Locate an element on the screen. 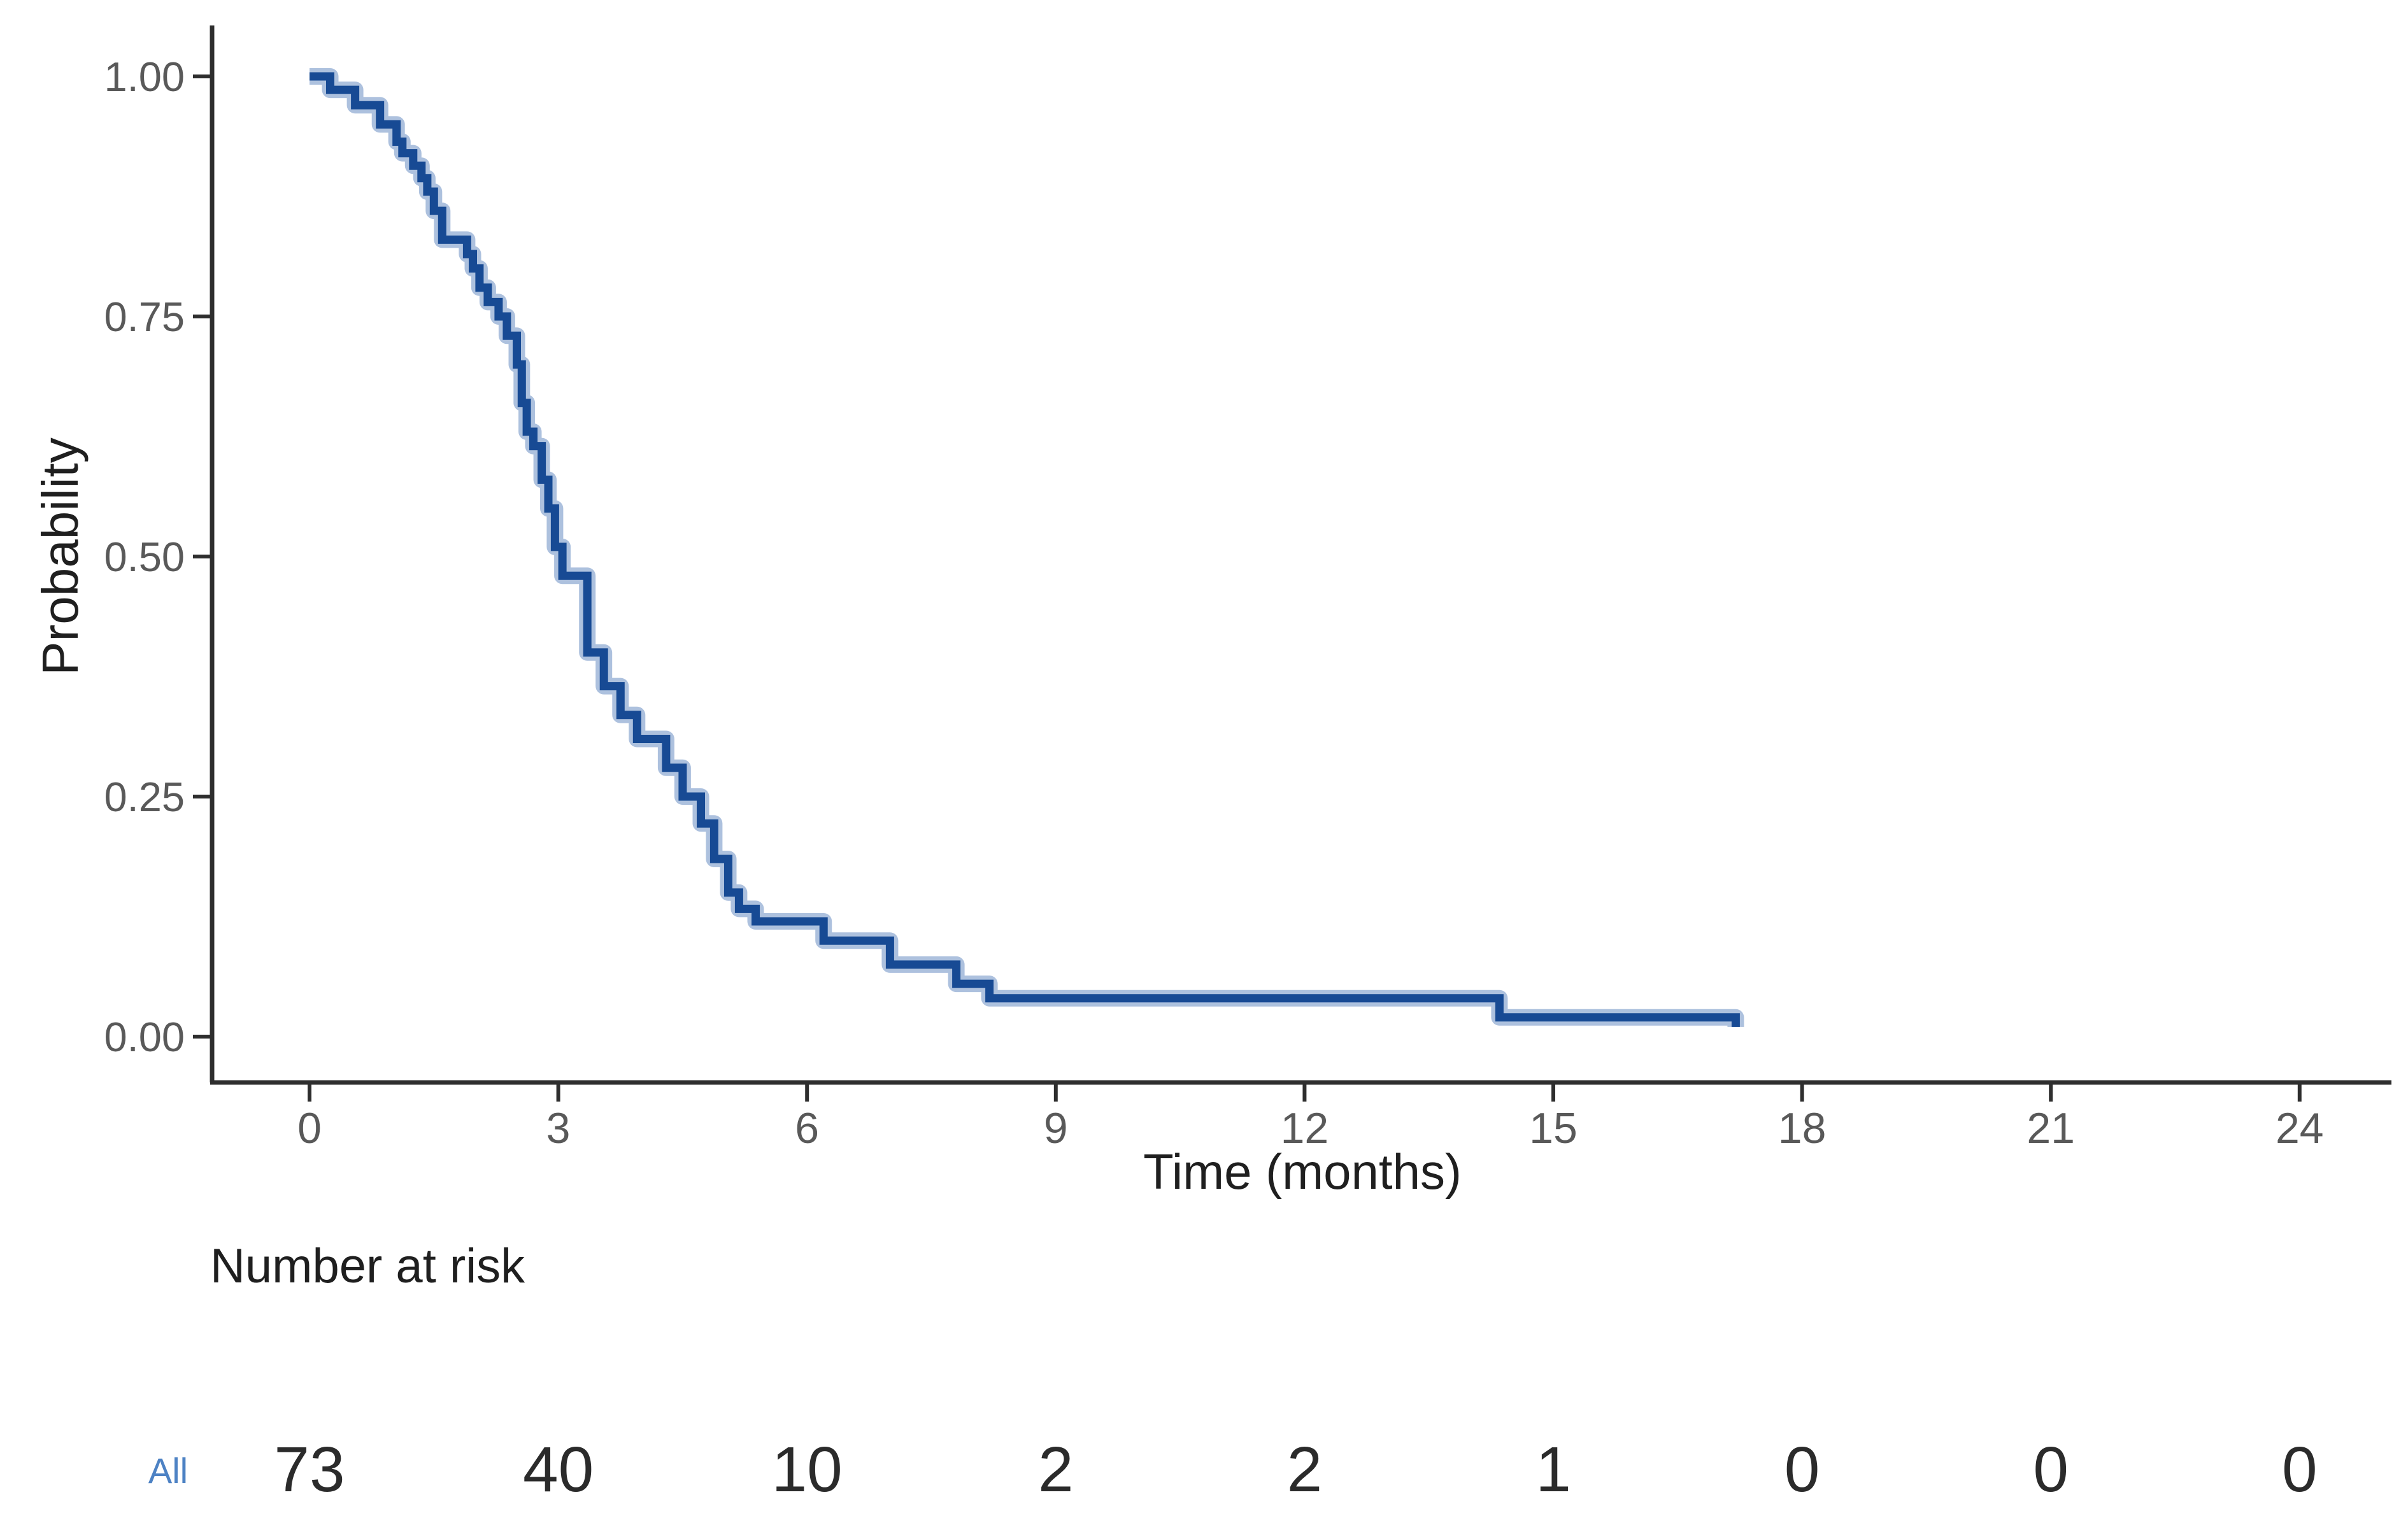 The height and width of the screenshot is (1525, 2408). x-tick-label: 15 is located at coordinates (1553, 1128).